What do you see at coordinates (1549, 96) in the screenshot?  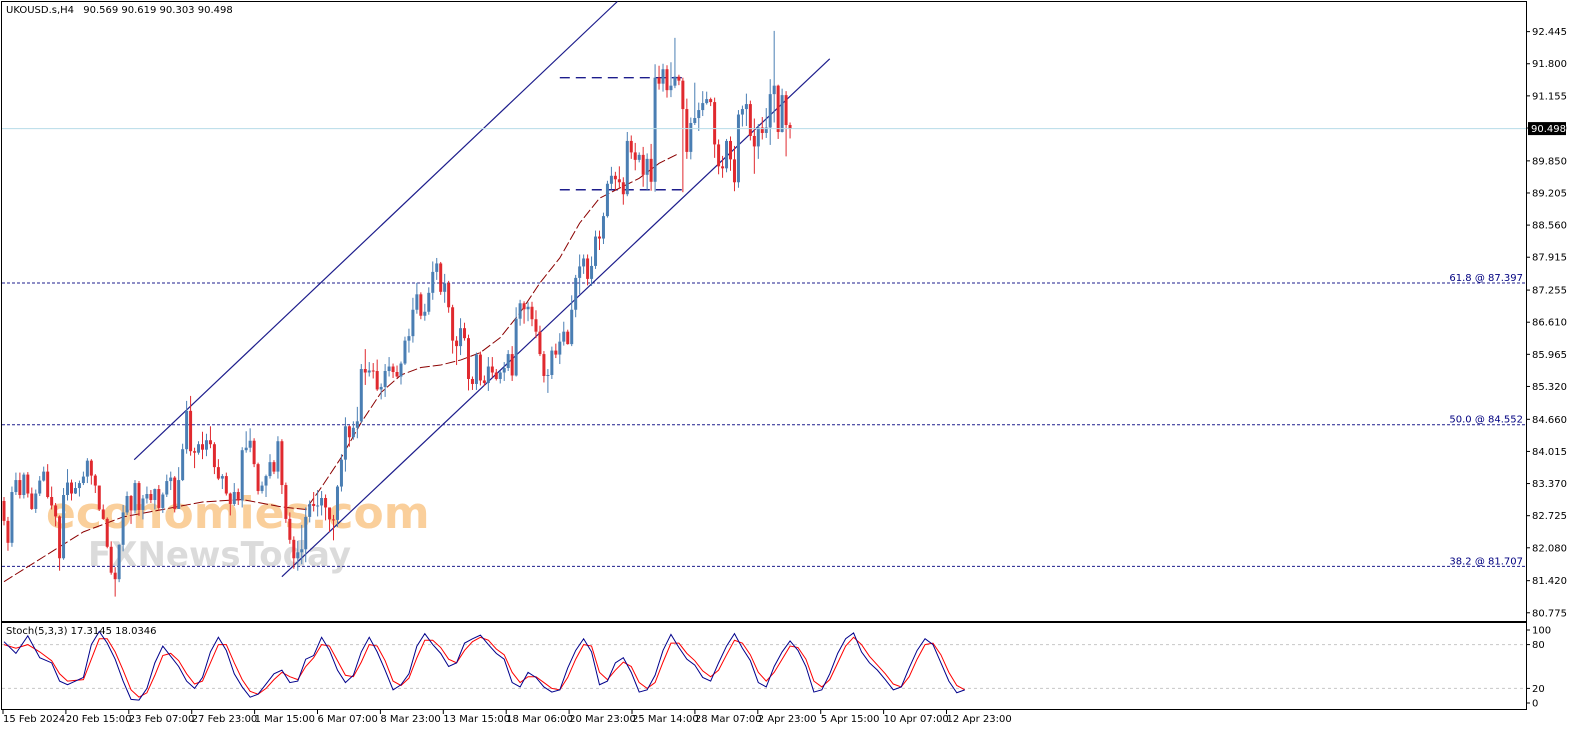 I see `price-tick-label-2: 91.155` at bounding box center [1549, 96].